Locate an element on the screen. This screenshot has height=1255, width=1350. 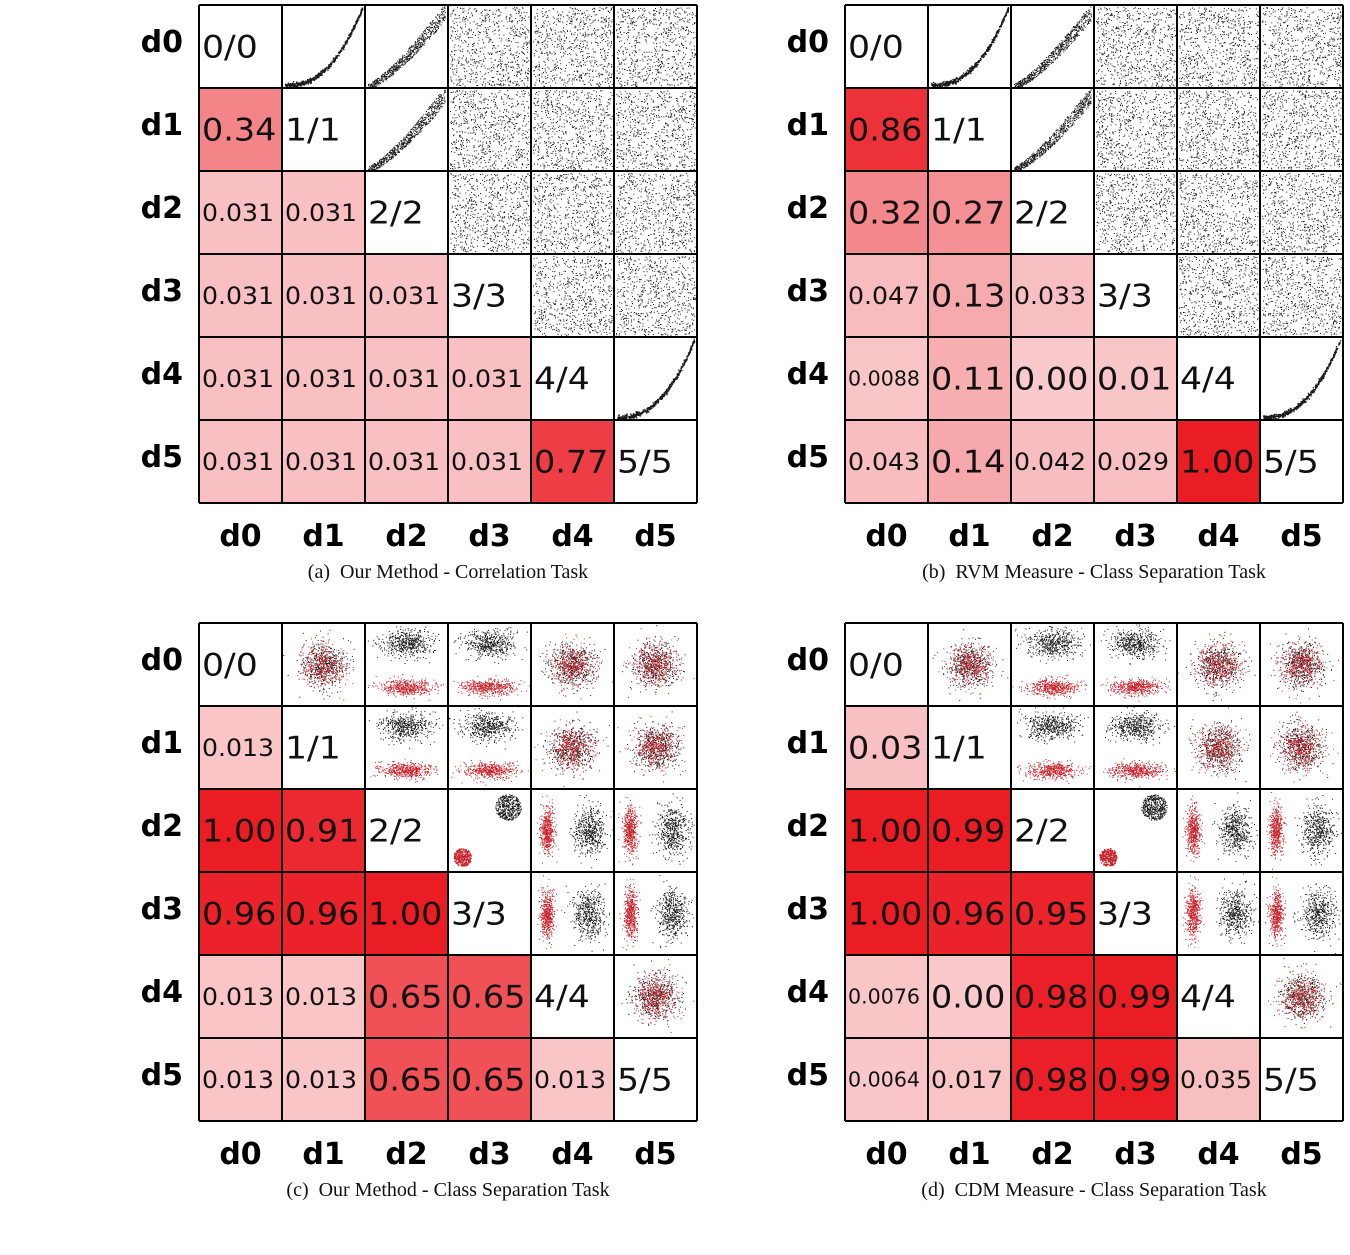
value-label: 0.035 is located at coordinates (1216, 1080).